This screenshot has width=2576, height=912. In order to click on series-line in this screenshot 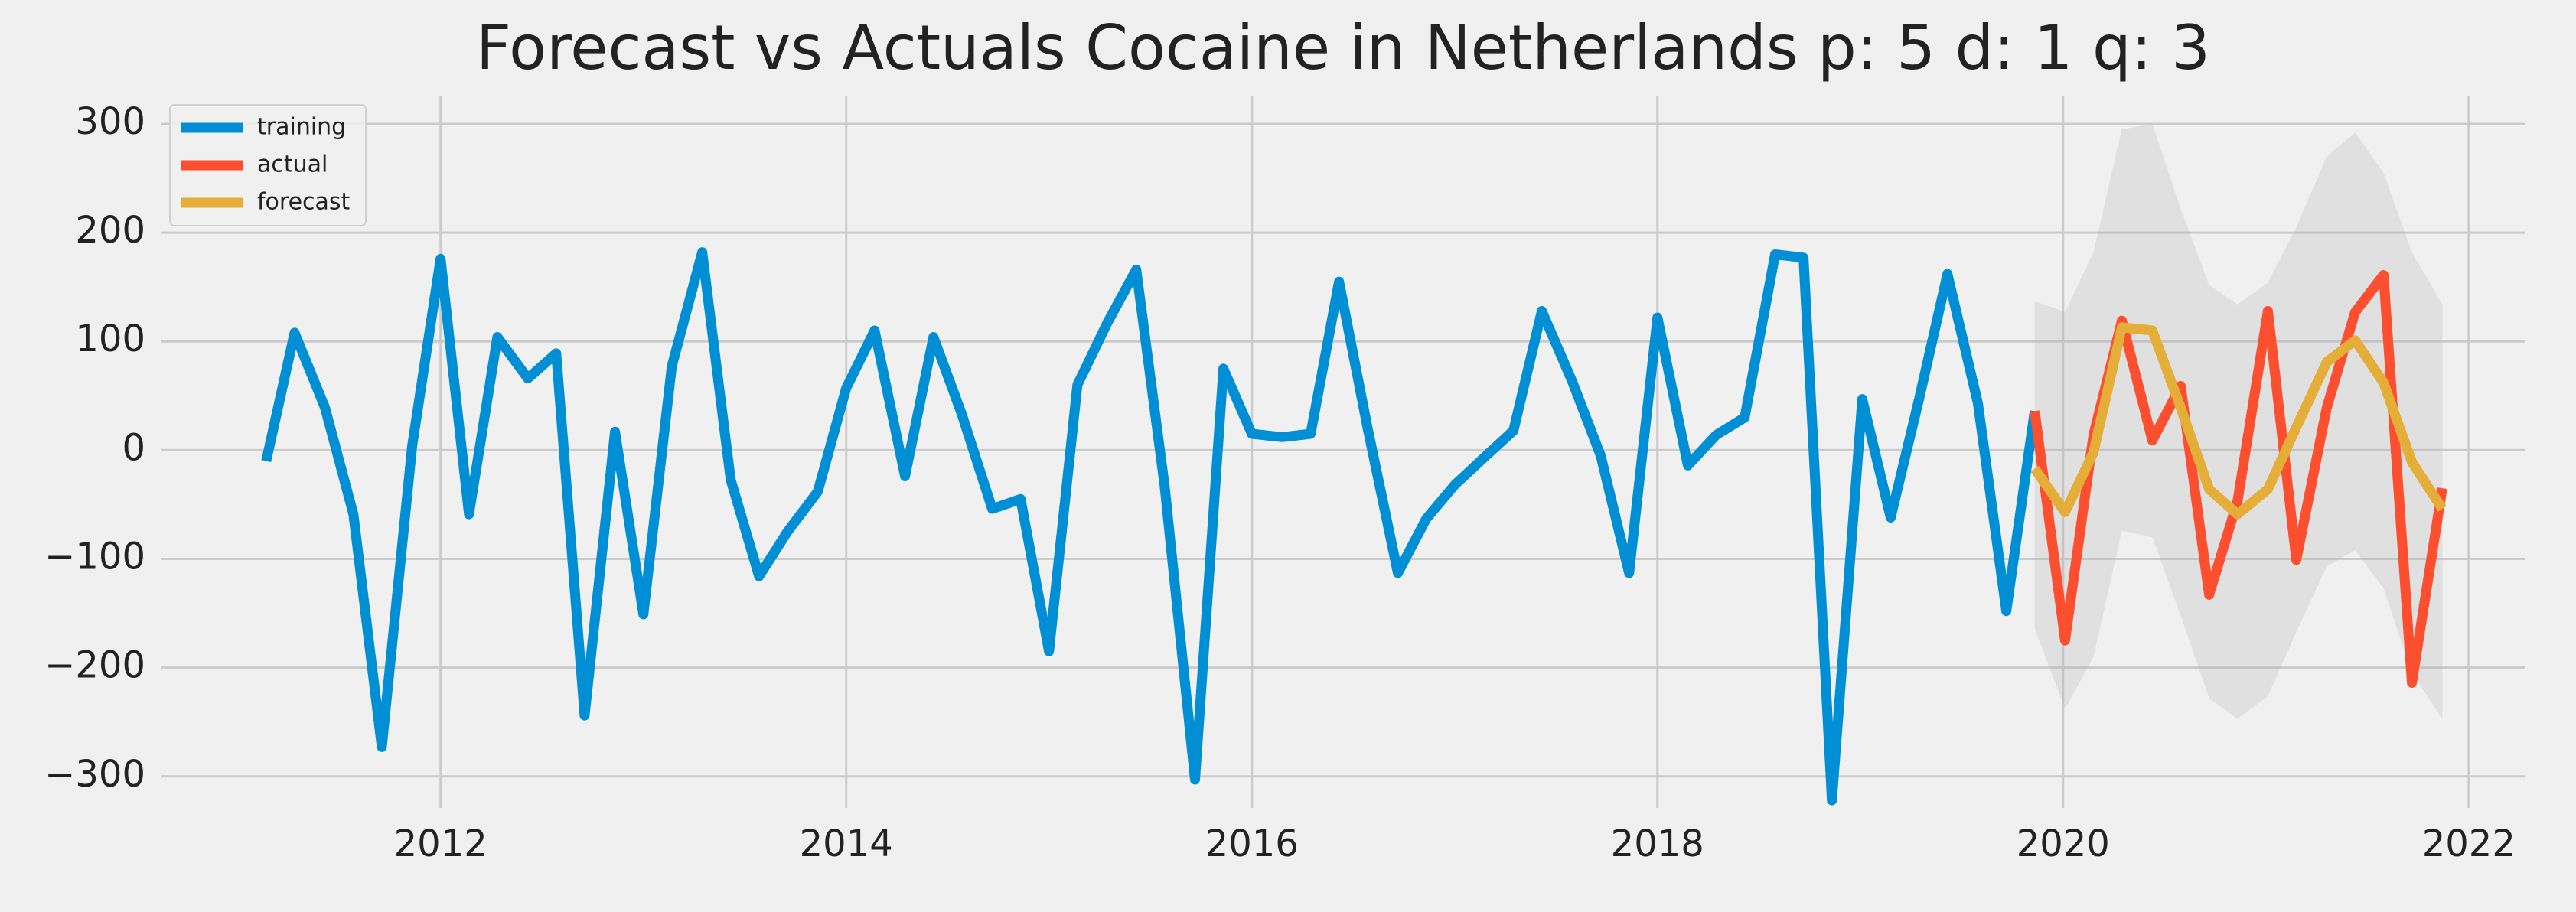, I will do `click(2238, 421)`.